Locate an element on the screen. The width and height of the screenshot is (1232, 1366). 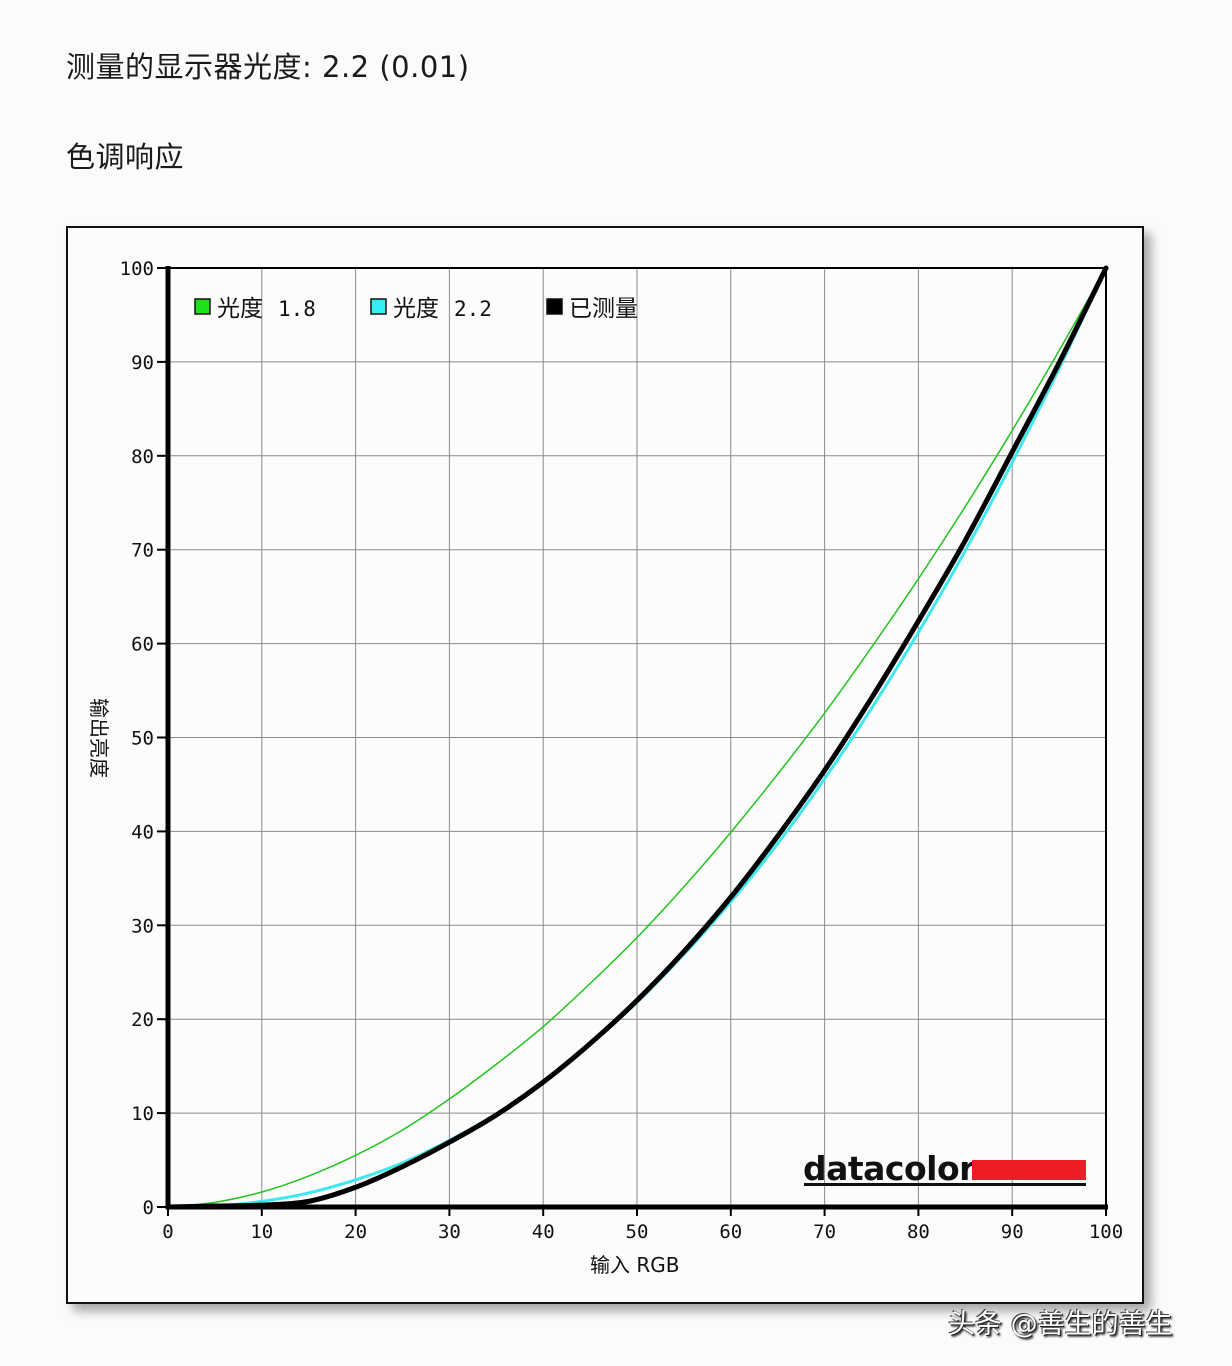
brand-name: datacolor is located at coordinates (889, 1168).